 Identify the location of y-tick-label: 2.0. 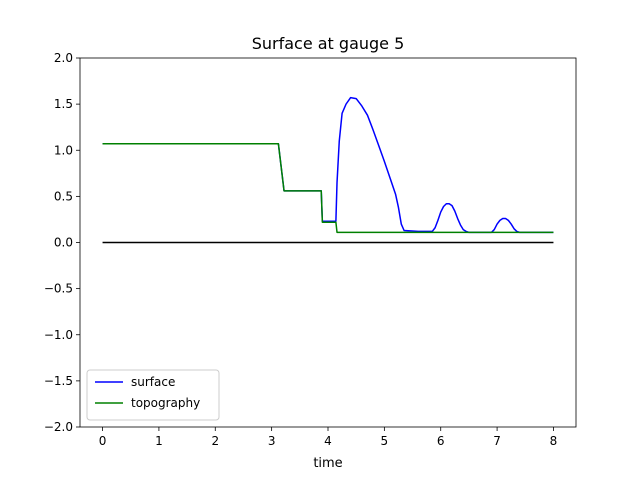
(63, 58).